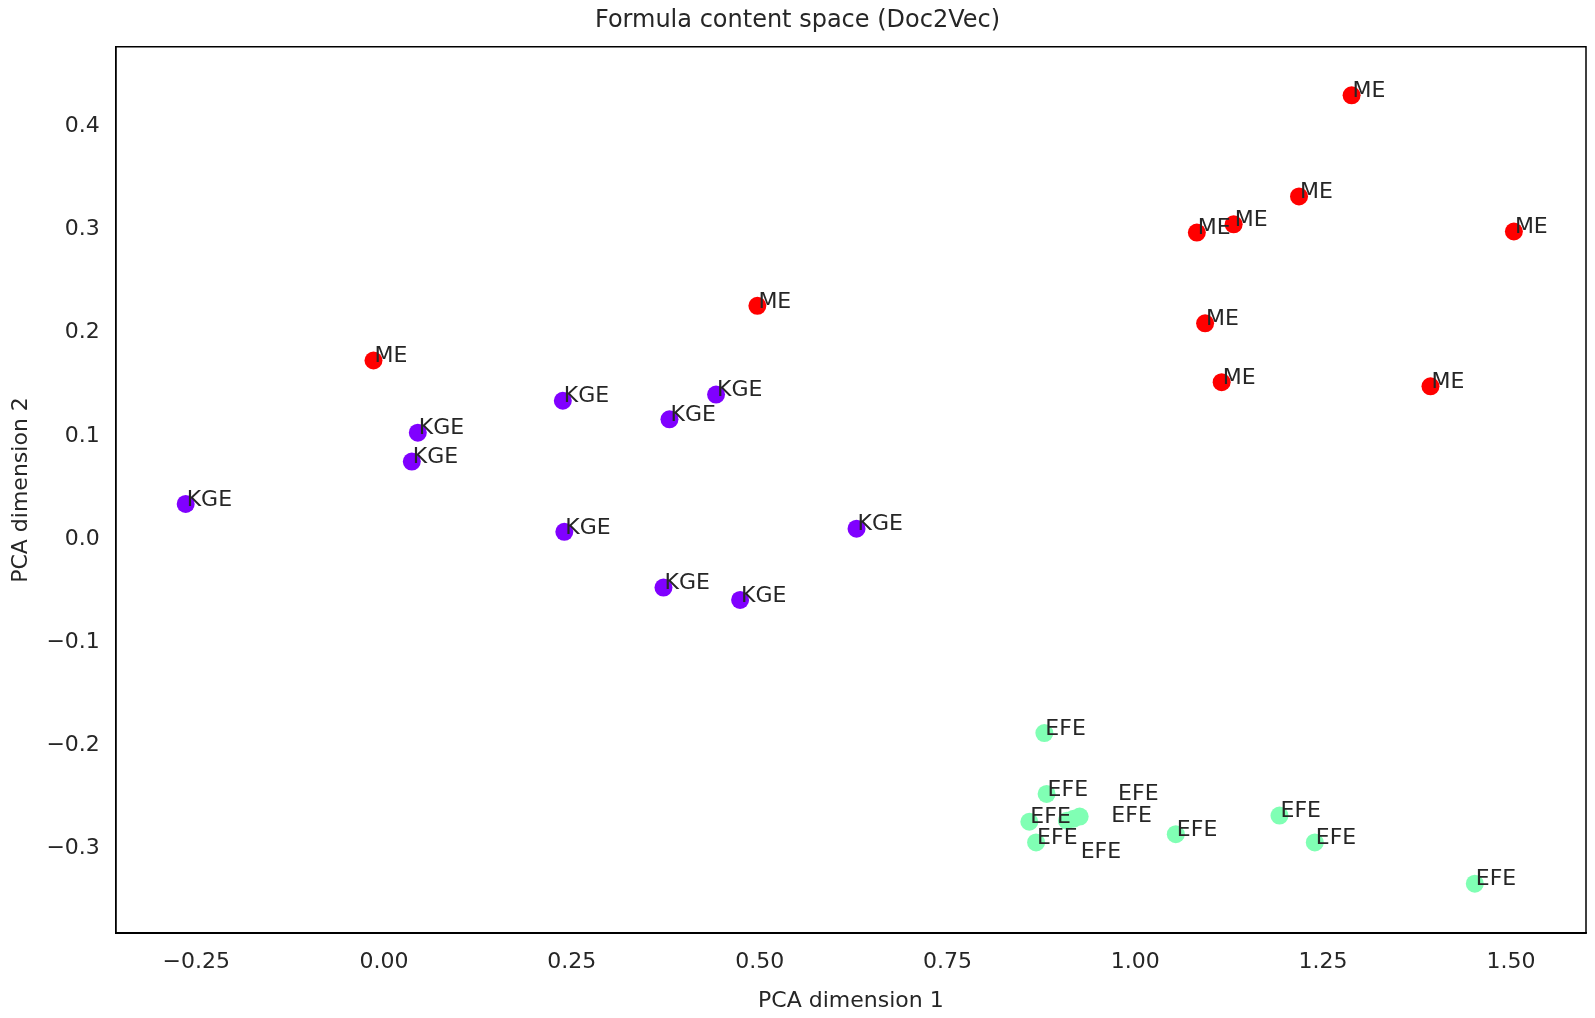 The width and height of the screenshot is (1595, 1018). I want to click on y-tick-label: −0.2, so click(73, 744).